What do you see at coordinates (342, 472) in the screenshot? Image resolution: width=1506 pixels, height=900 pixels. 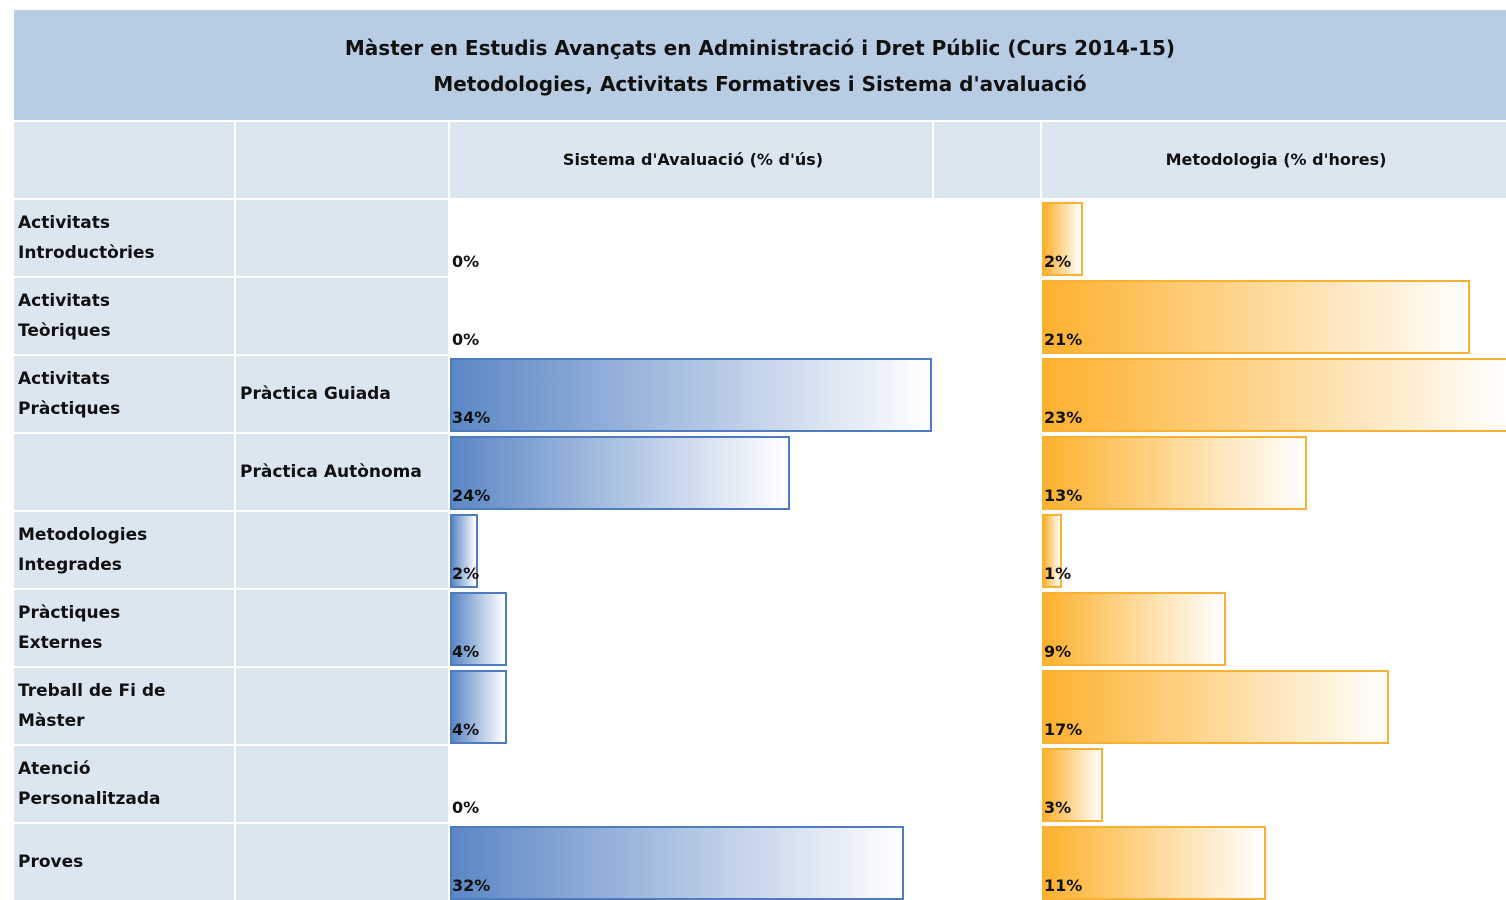 I see `row-sublabel: Pràctica Autònoma` at bounding box center [342, 472].